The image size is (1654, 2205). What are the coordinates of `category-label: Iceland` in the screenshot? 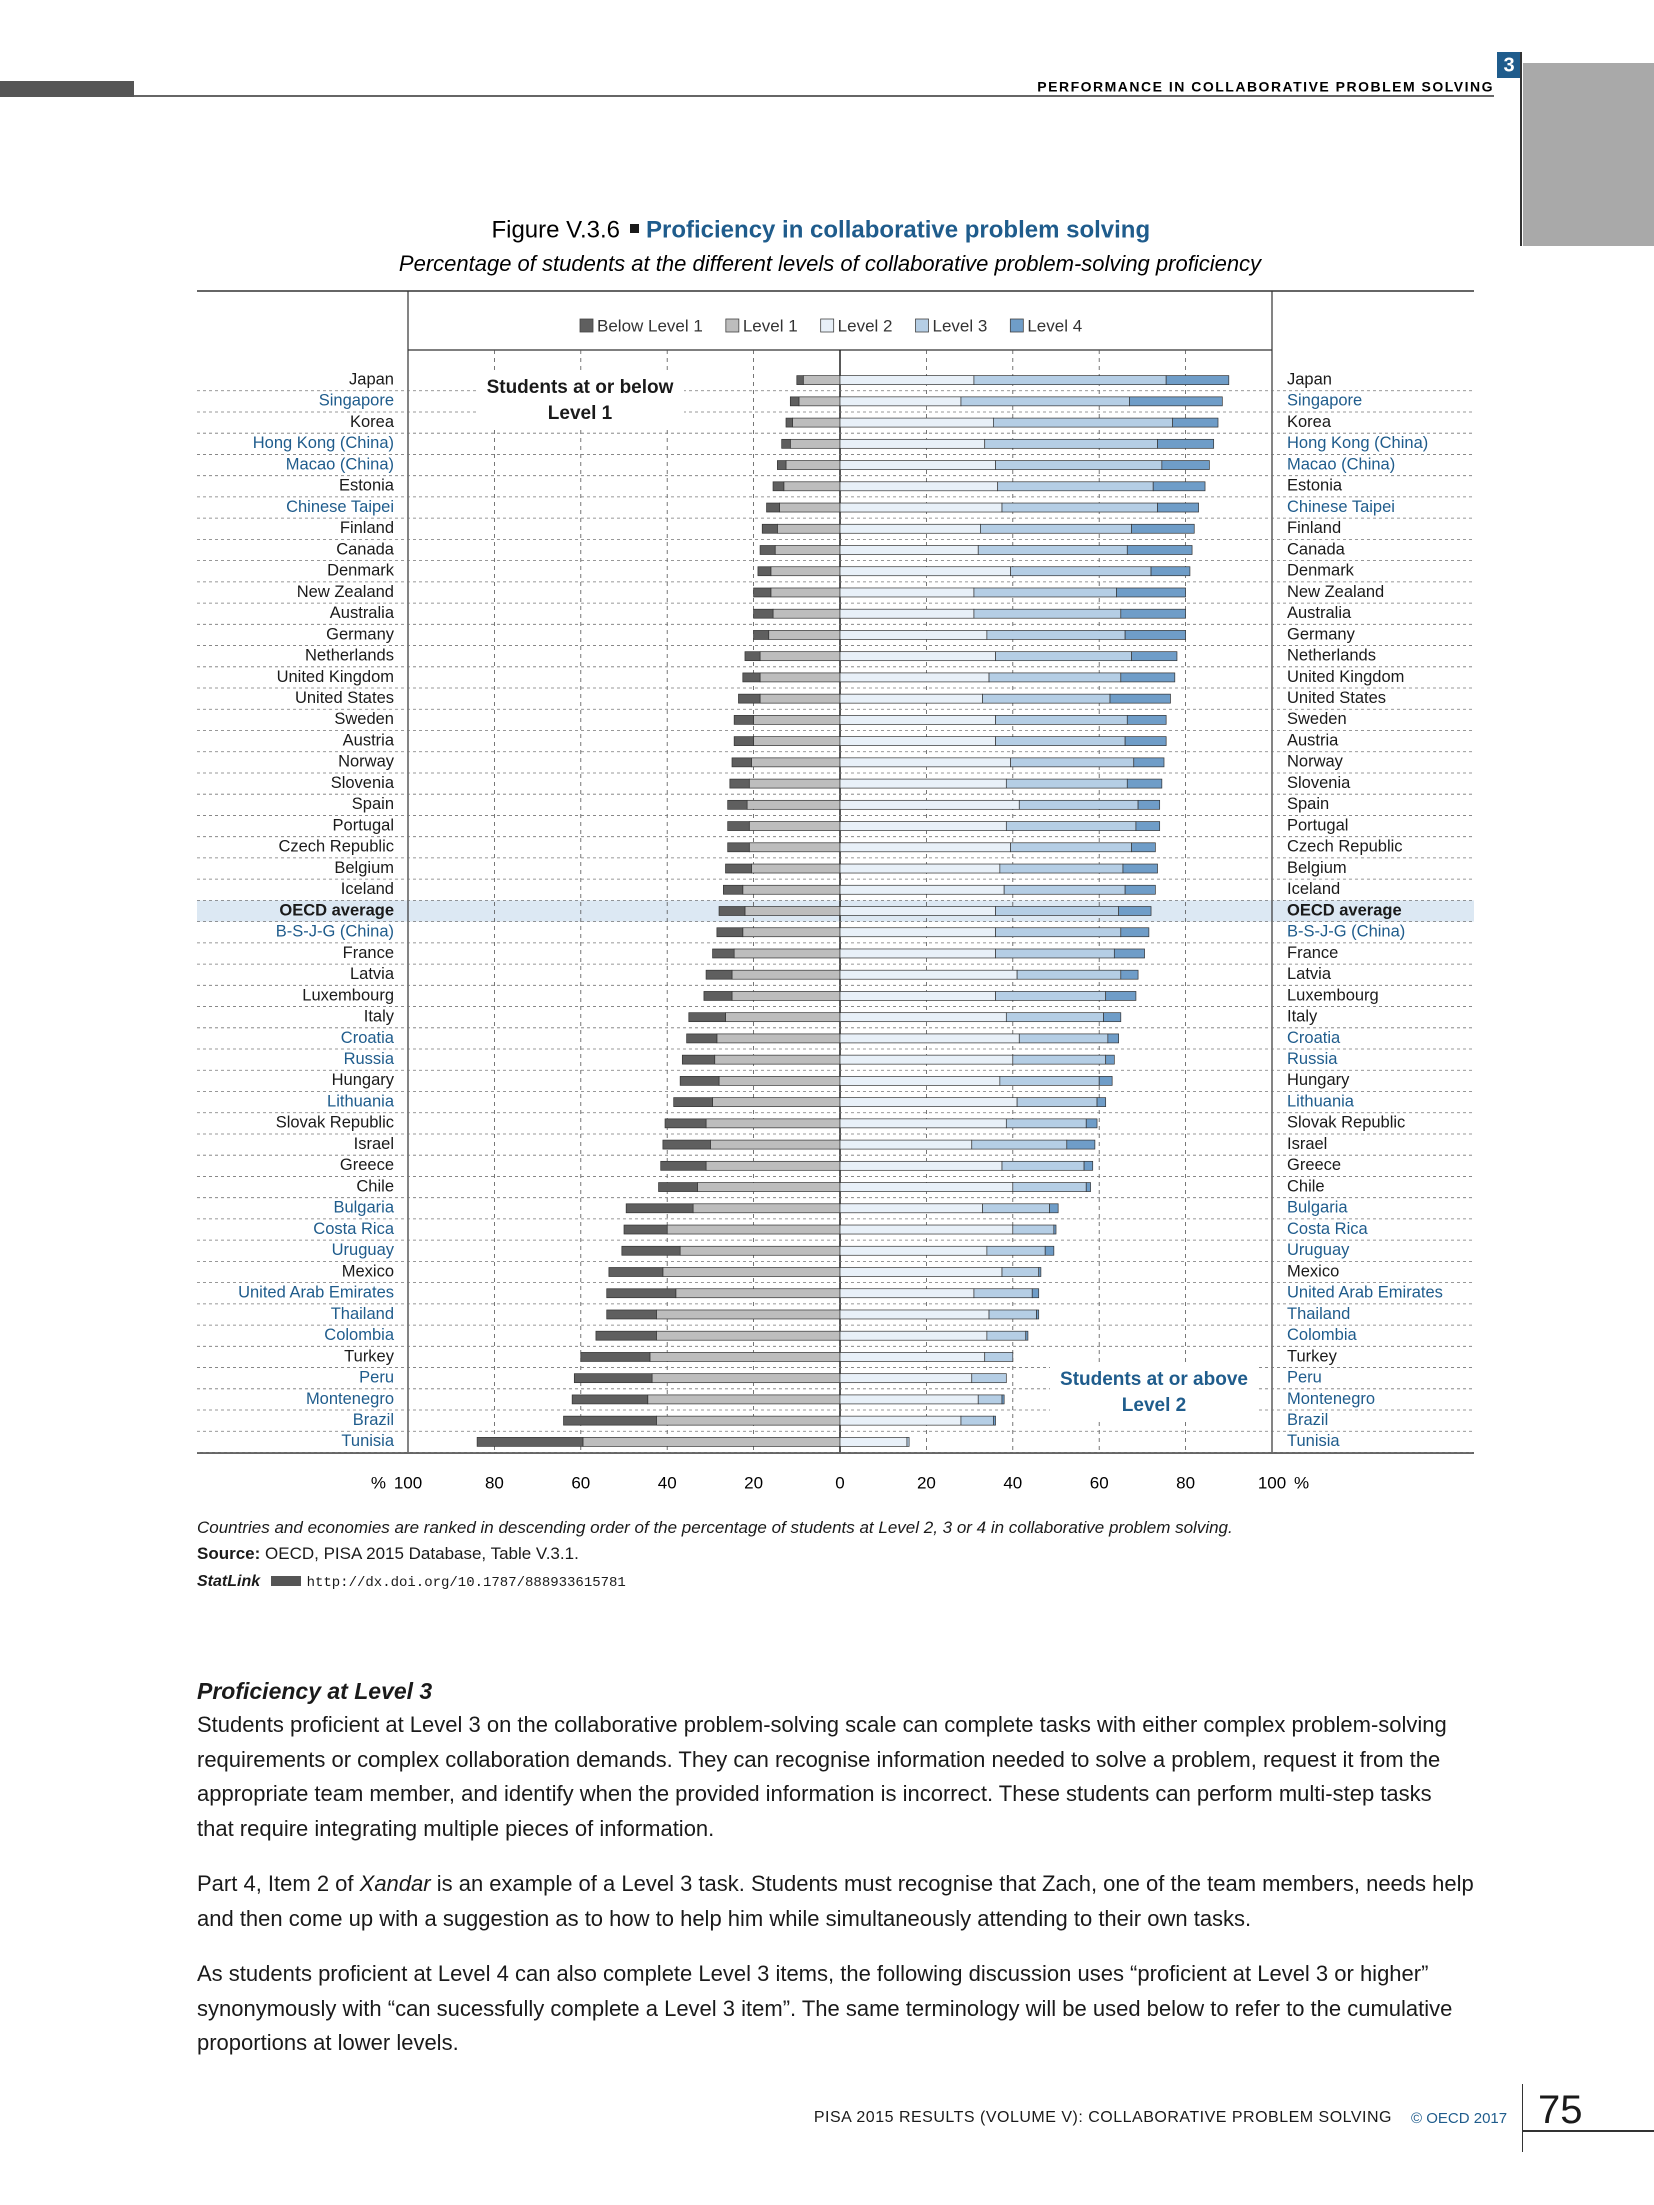 It's located at (367, 889).